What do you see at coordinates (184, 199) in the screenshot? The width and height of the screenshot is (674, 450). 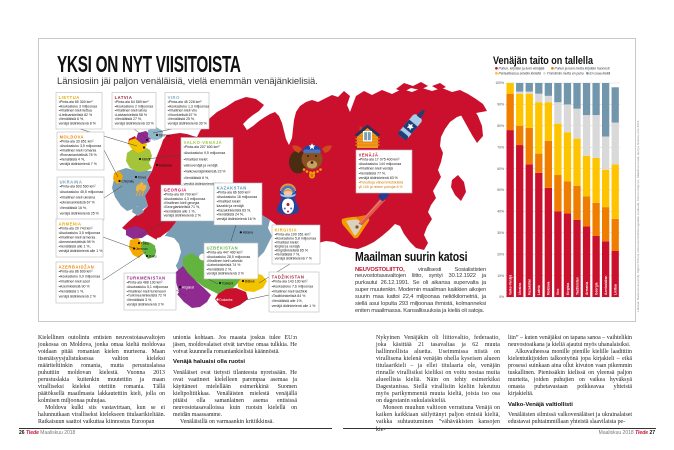 I see `svg-text: •Asukasluku 4,3 miljoonaa` at bounding box center [184, 199].